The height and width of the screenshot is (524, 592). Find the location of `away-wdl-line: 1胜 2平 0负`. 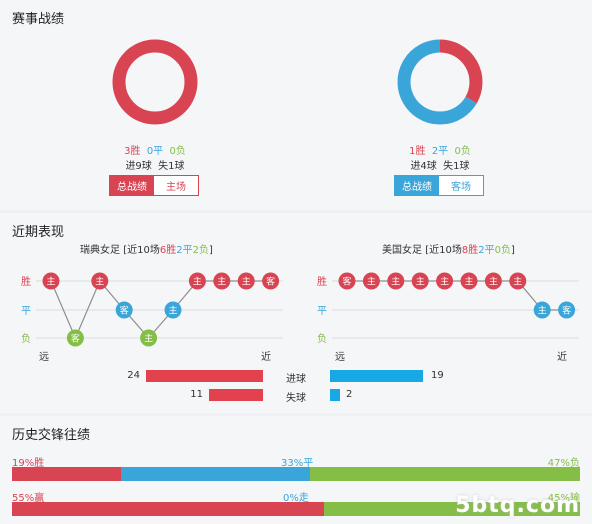

away-wdl-line: 1胜 2平 0负 is located at coordinates (440, 149).